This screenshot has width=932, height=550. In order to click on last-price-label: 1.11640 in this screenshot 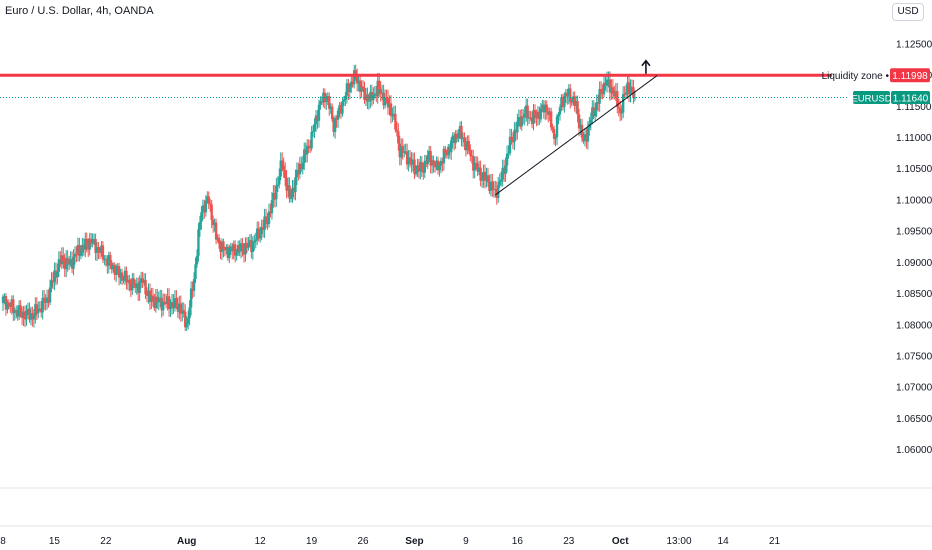, I will do `click(911, 99)`.